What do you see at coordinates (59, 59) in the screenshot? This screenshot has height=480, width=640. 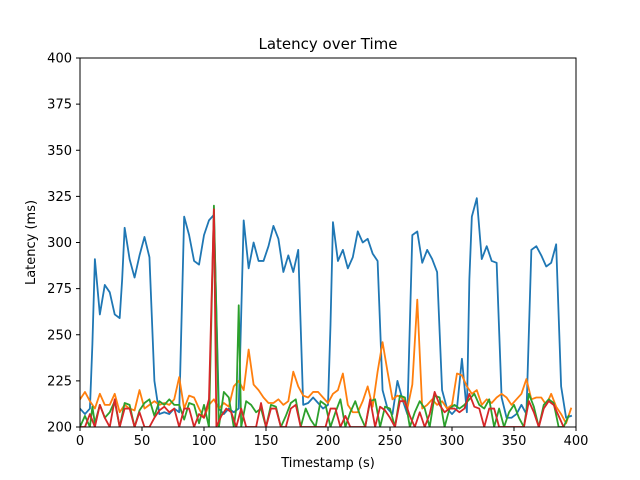 I see `y-tick-label: 400` at bounding box center [59, 59].